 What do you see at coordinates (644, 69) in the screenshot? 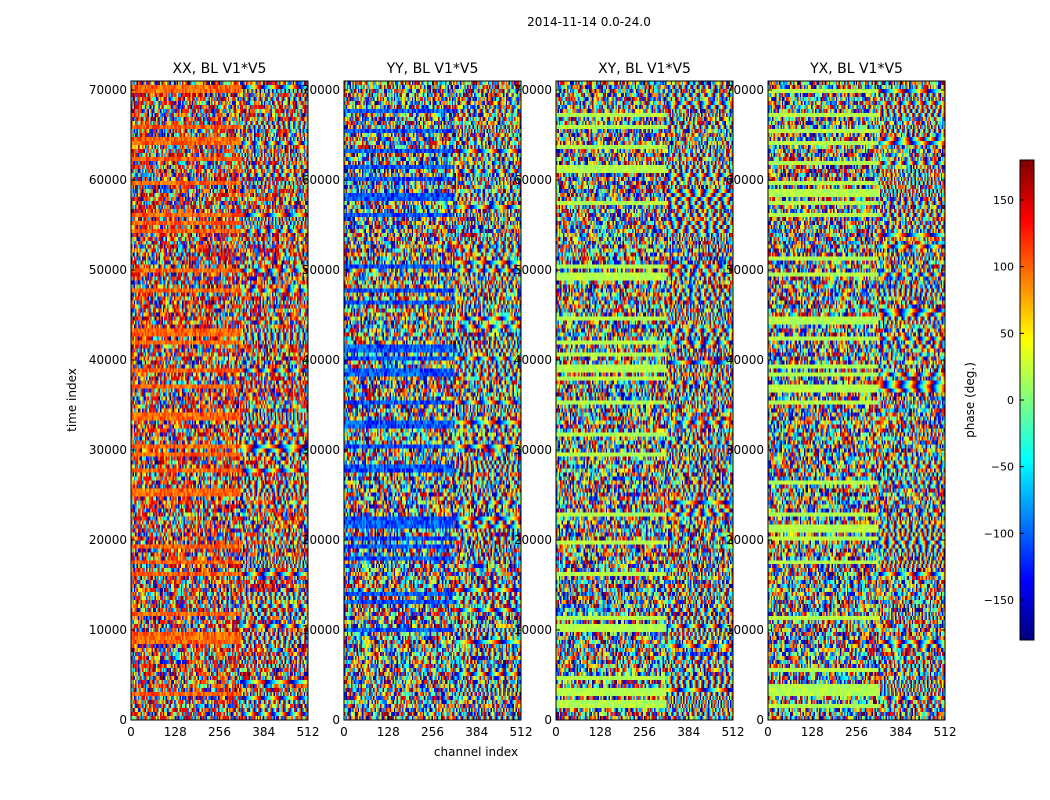
I see `panel-title: XY, BL V1*V5` at bounding box center [644, 69].